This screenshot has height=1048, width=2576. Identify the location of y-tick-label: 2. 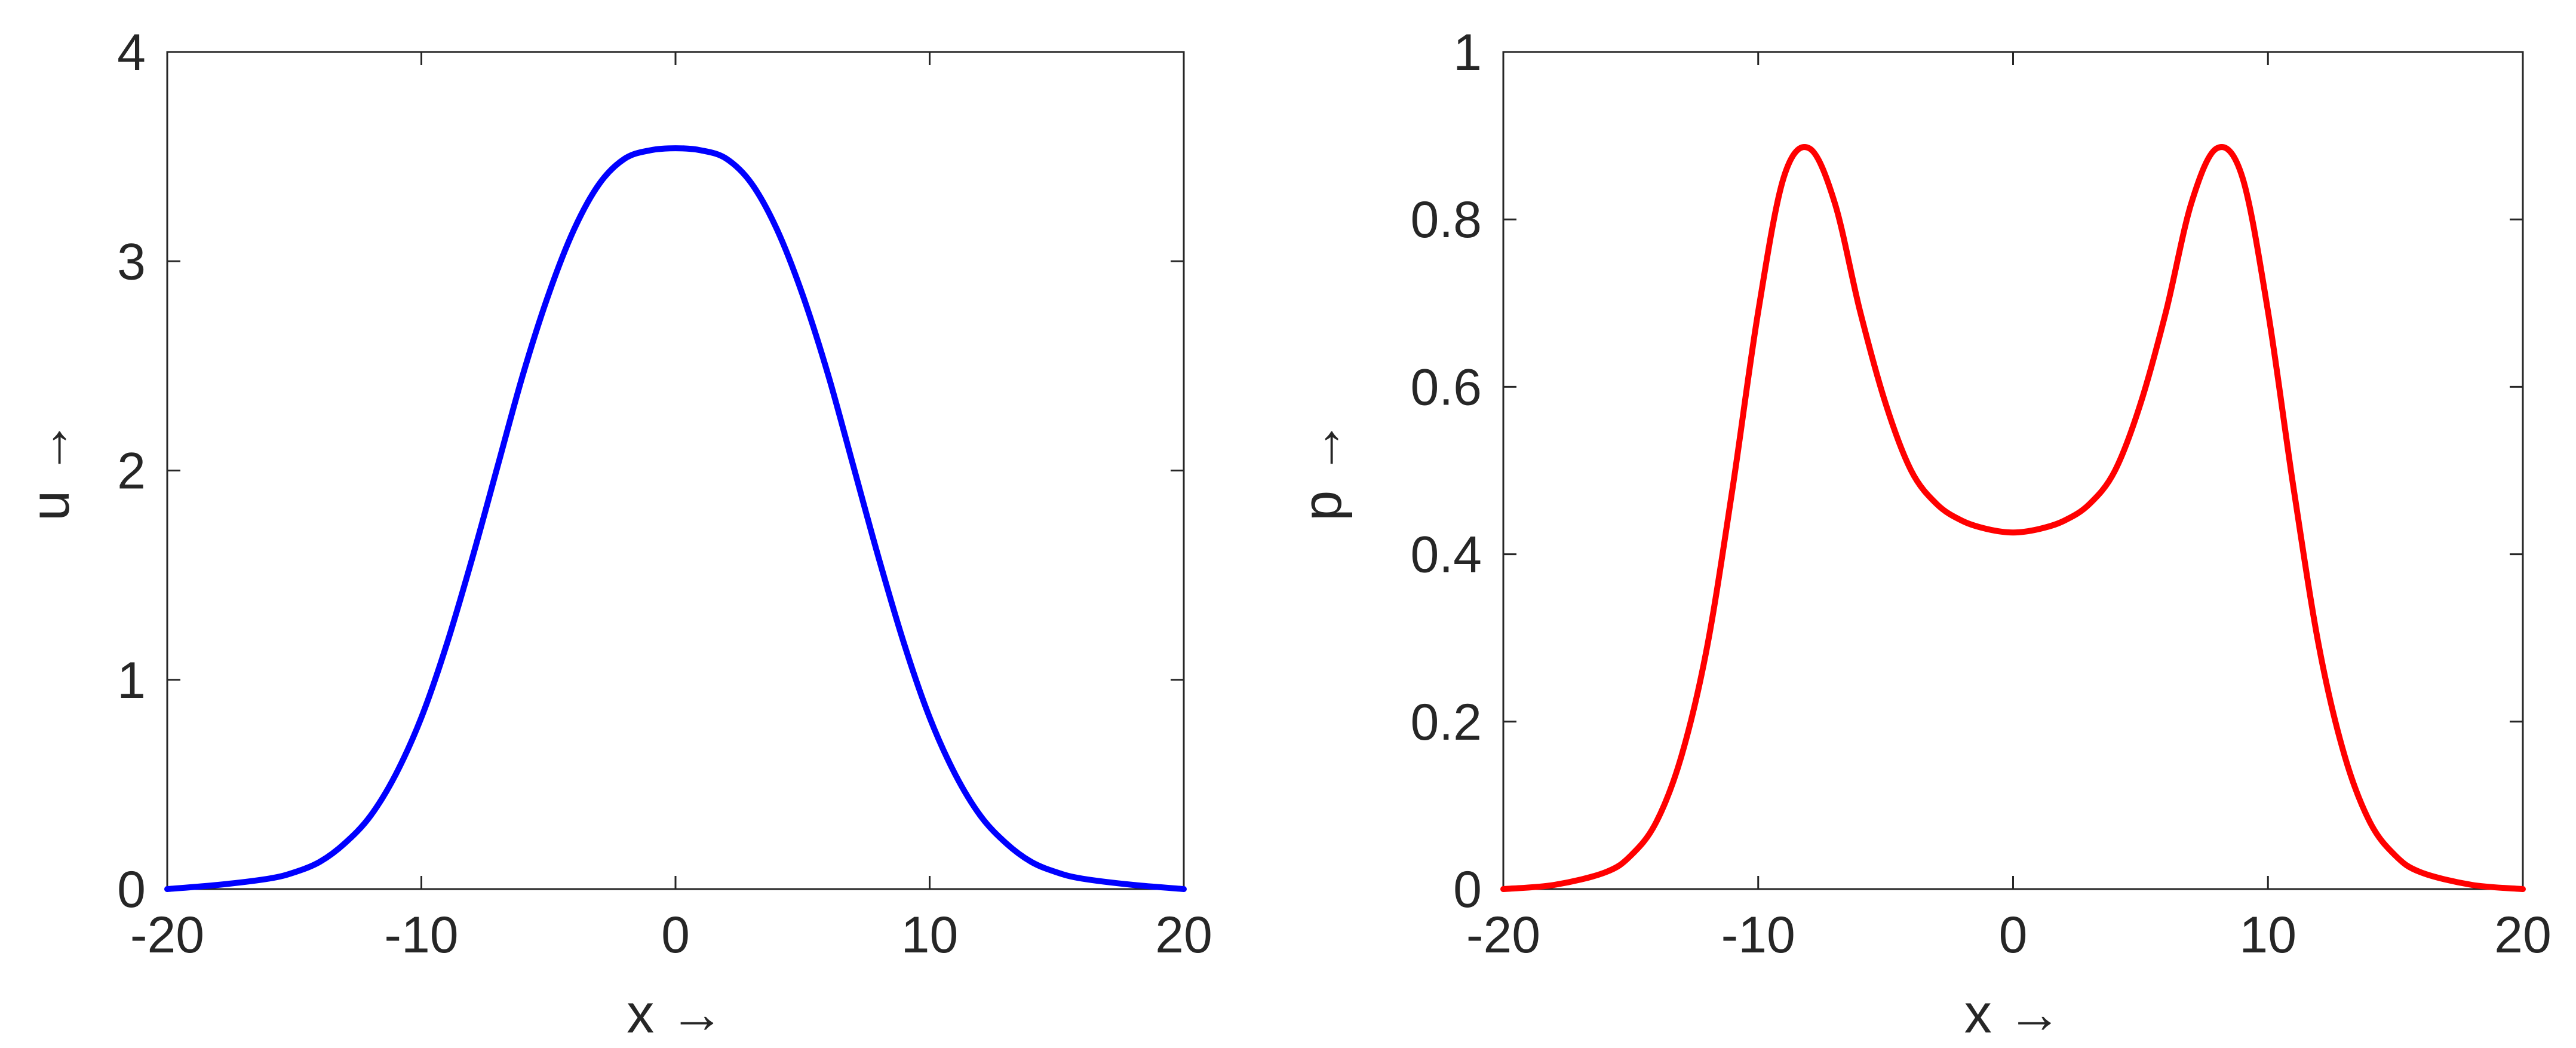
(131, 472).